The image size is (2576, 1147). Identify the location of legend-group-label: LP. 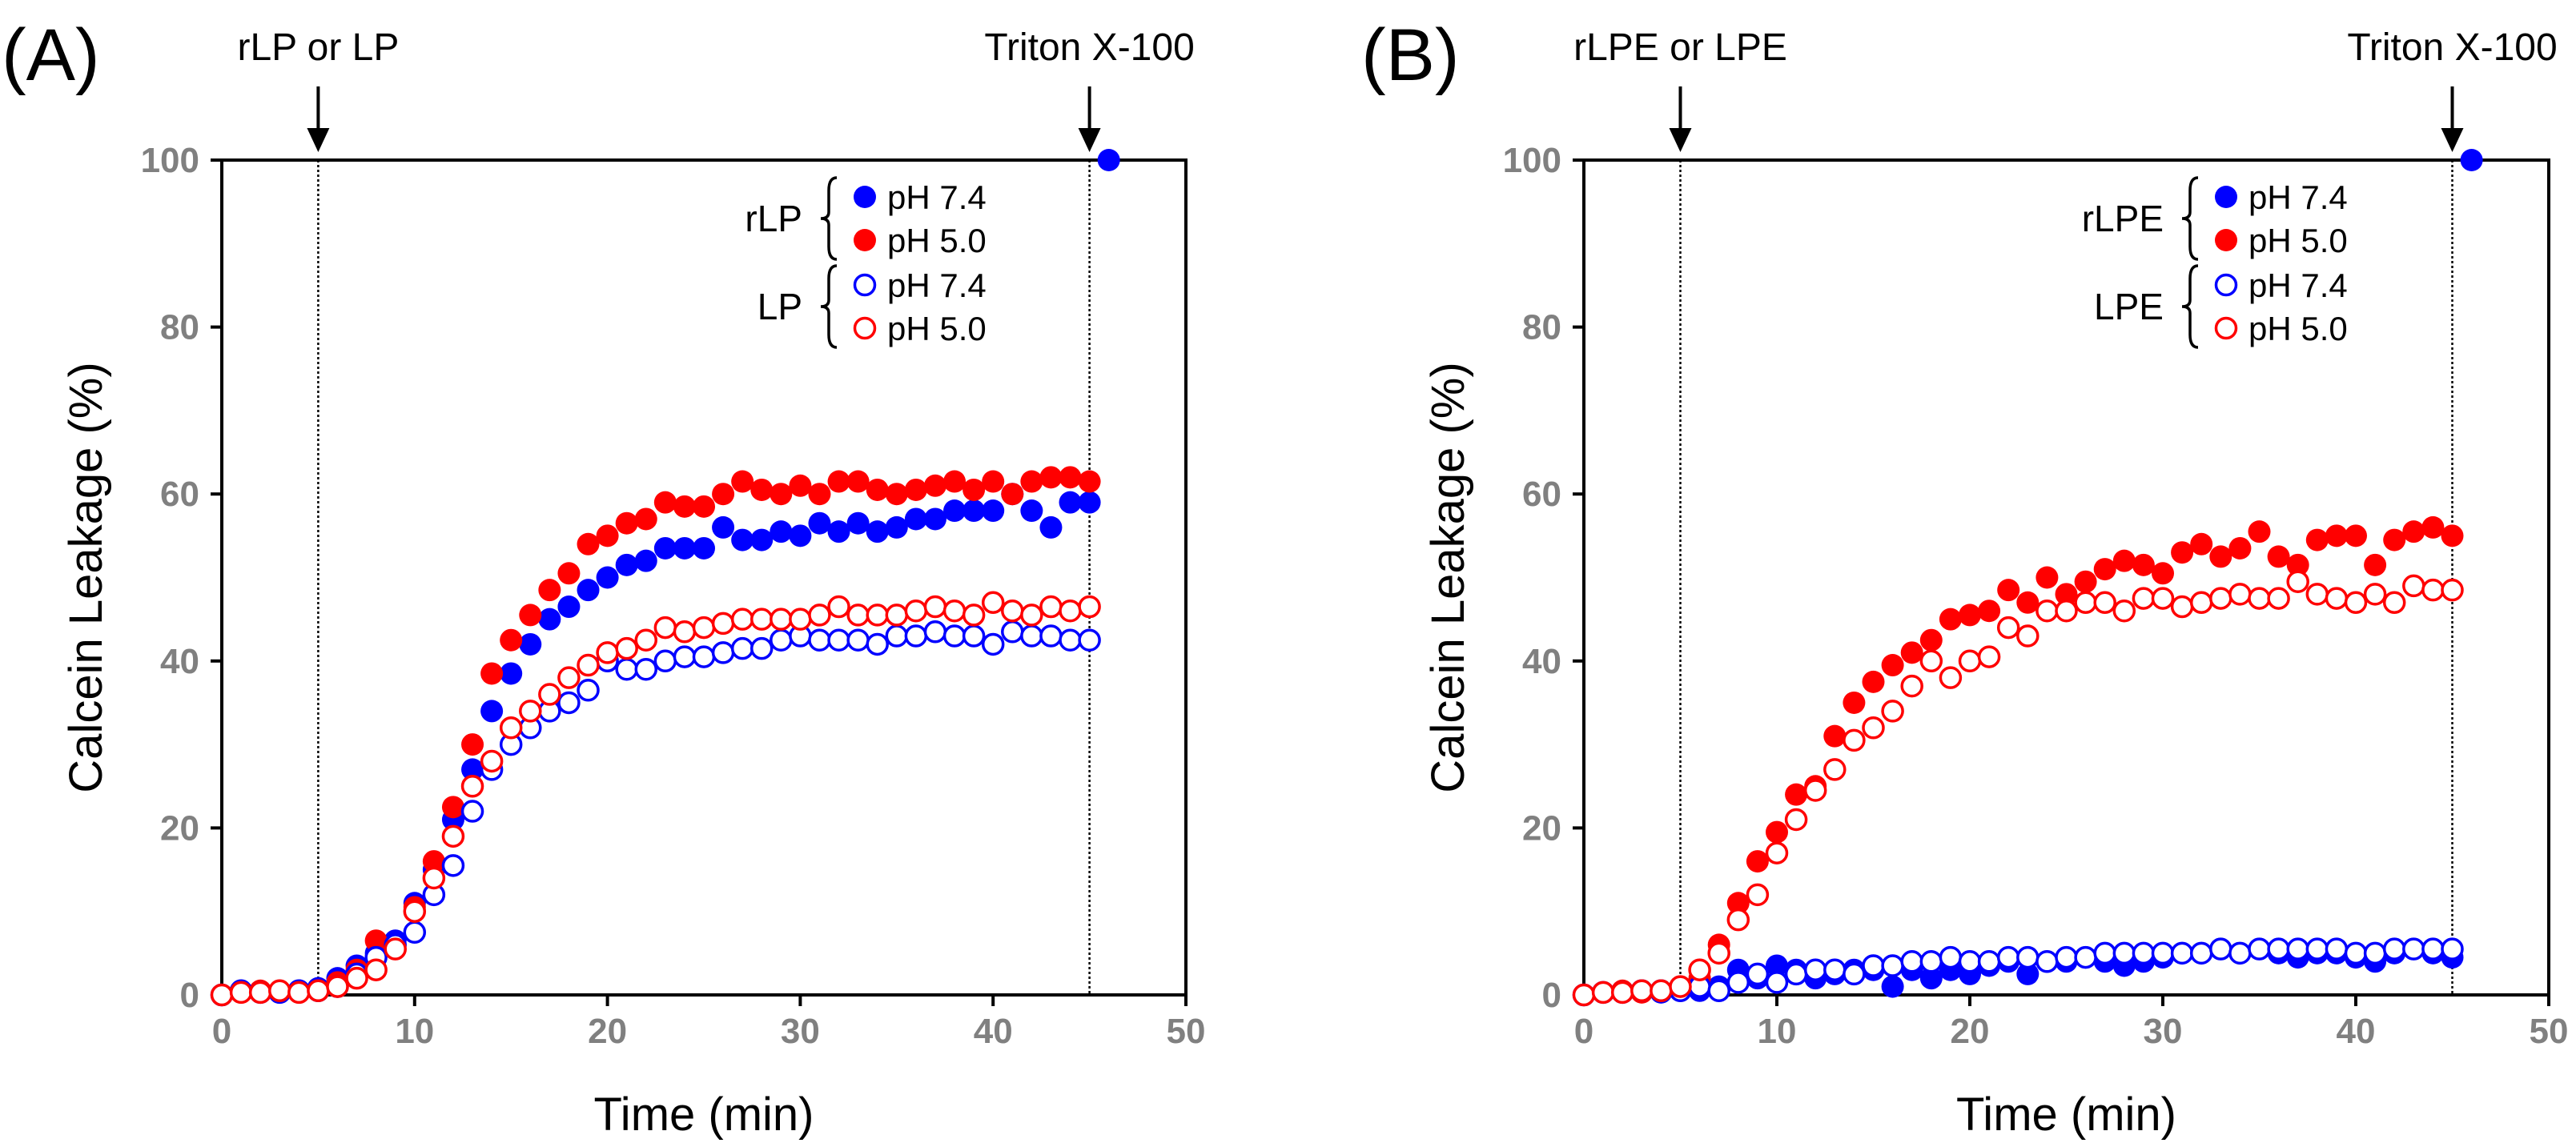
(780, 306).